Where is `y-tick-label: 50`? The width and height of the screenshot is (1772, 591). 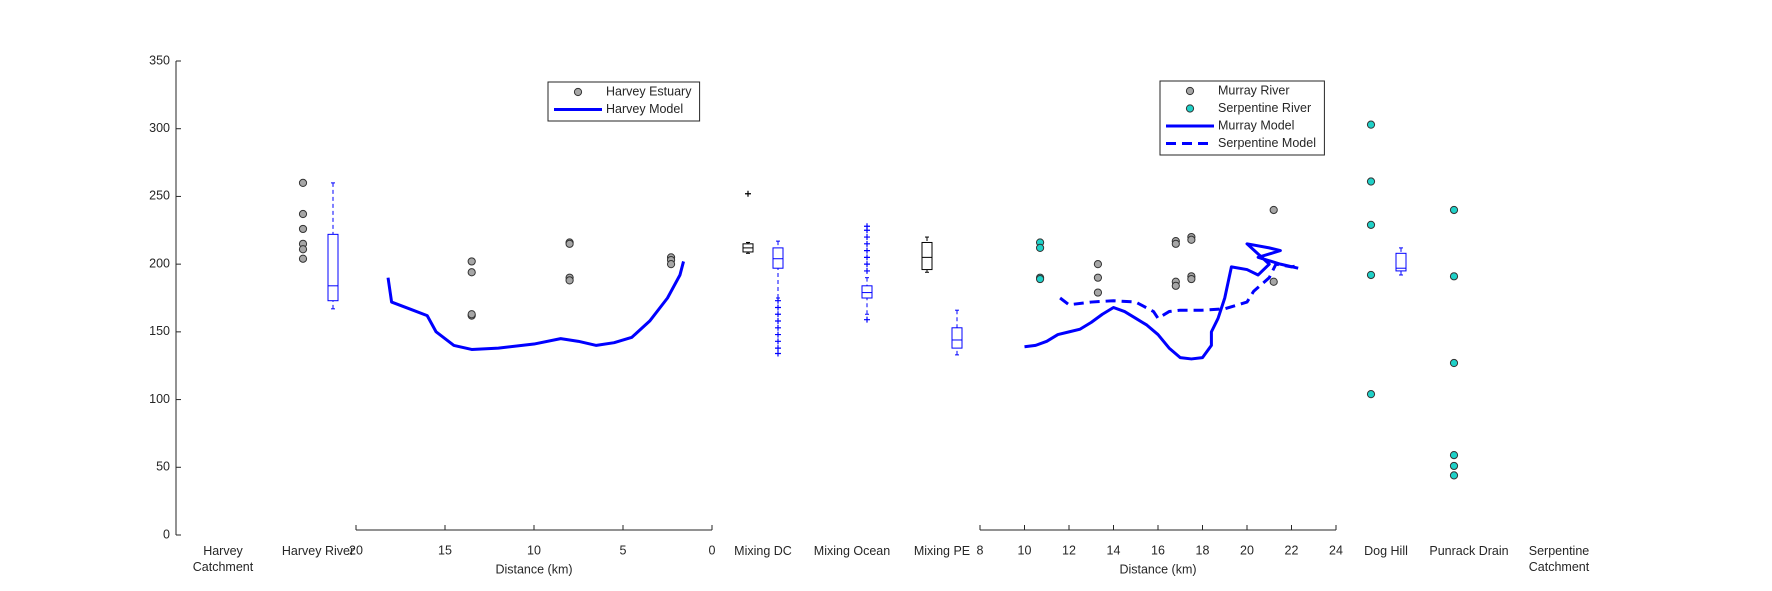 y-tick-label: 50 is located at coordinates (163, 467).